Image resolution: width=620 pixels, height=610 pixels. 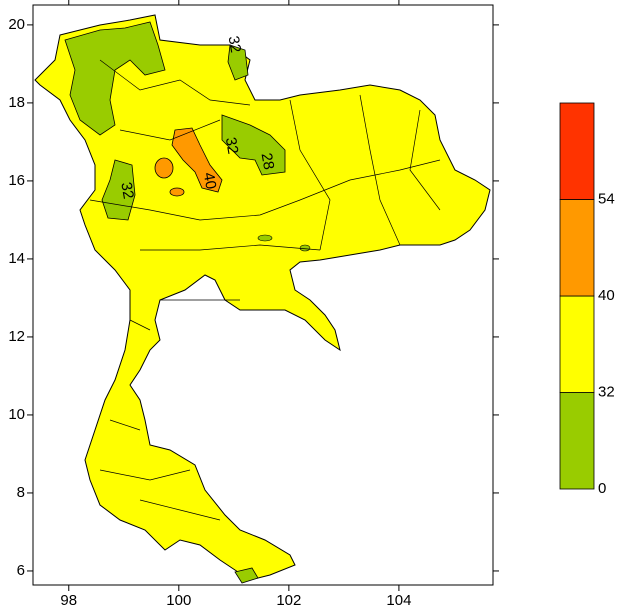 I want to click on x-tick-label: 98, so click(x=68, y=600).